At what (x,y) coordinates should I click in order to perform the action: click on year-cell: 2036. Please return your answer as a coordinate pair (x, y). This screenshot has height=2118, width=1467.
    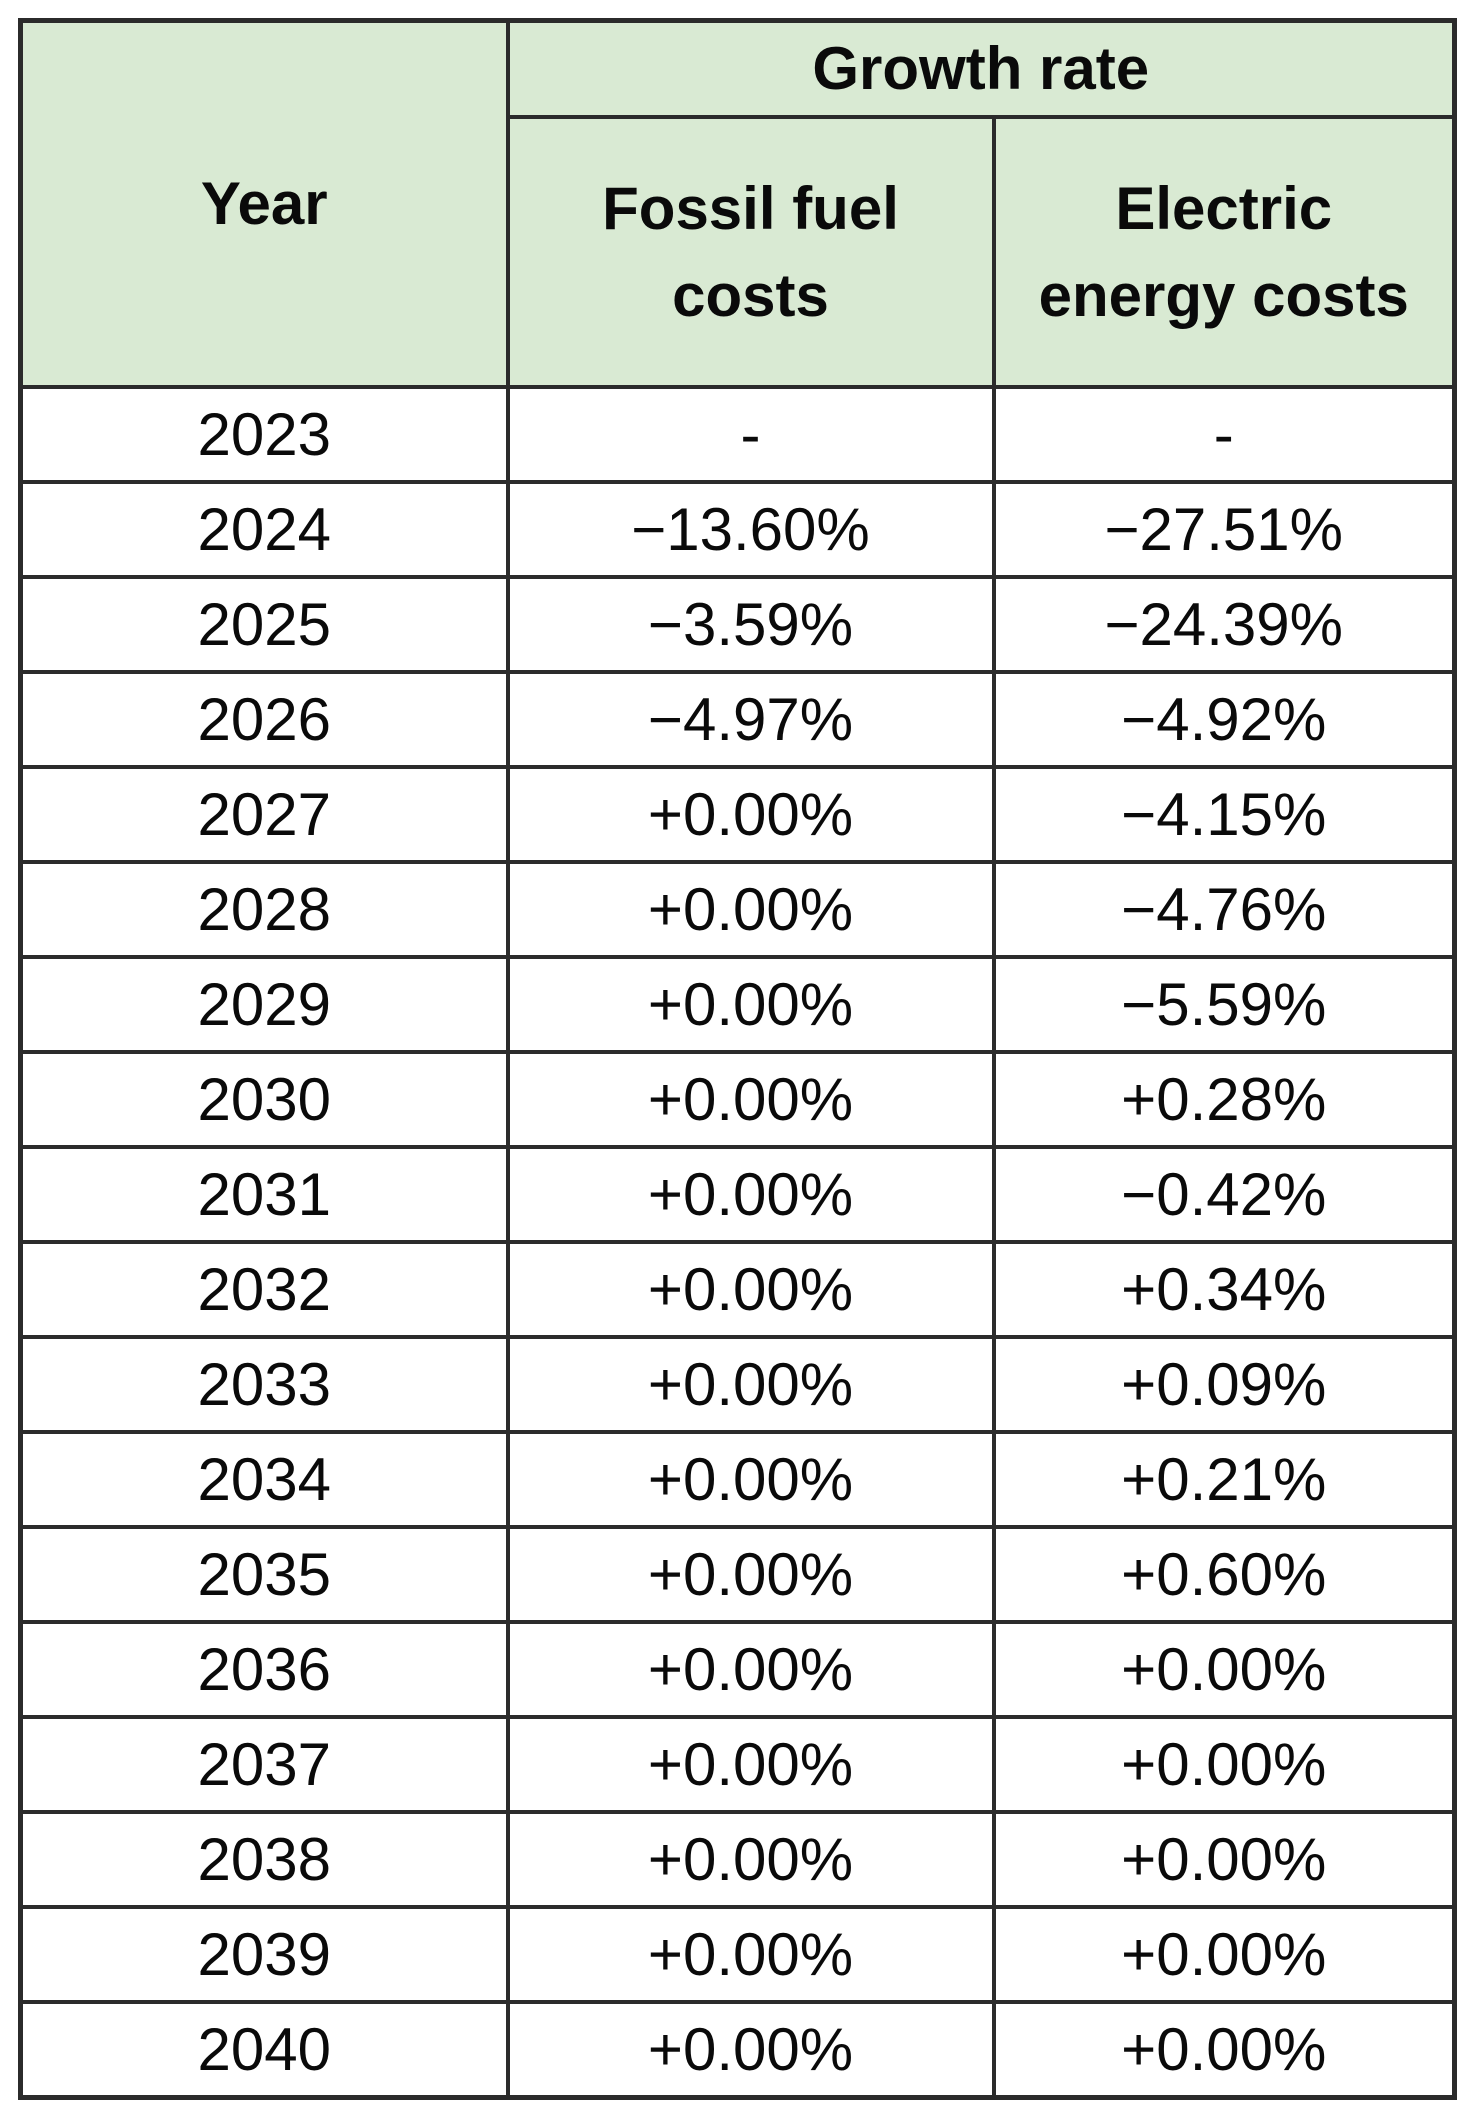
    Looking at the image, I should click on (264, 1670).